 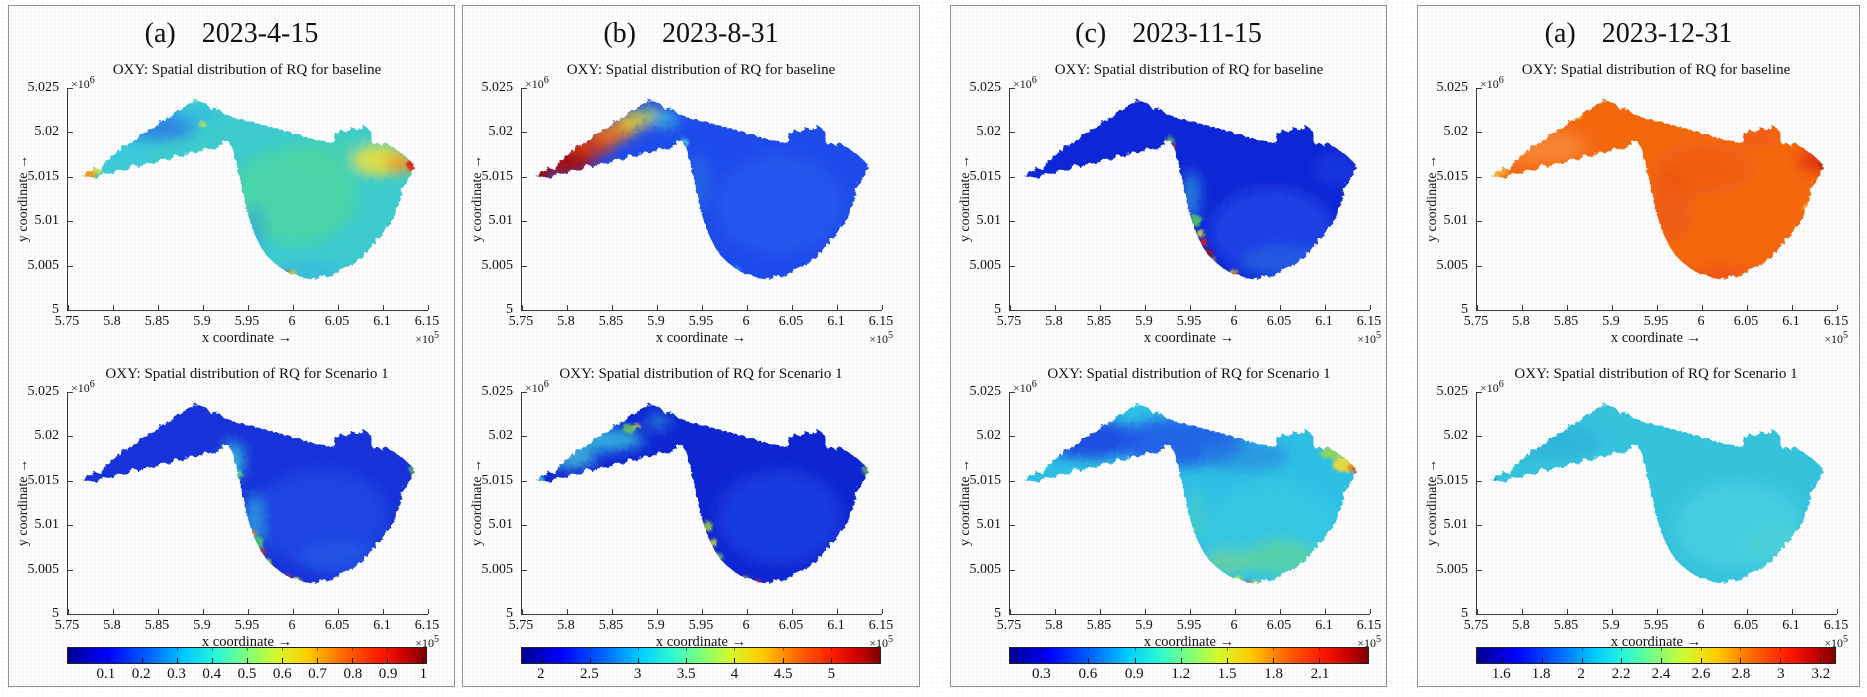 I want to click on panel-title: (c) 2023-11-15, so click(x=1168, y=34).